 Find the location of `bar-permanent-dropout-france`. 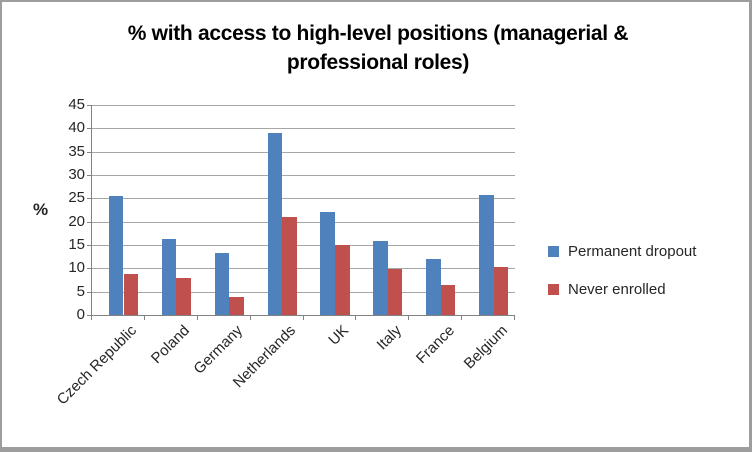

bar-permanent-dropout-france is located at coordinates (433, 286).